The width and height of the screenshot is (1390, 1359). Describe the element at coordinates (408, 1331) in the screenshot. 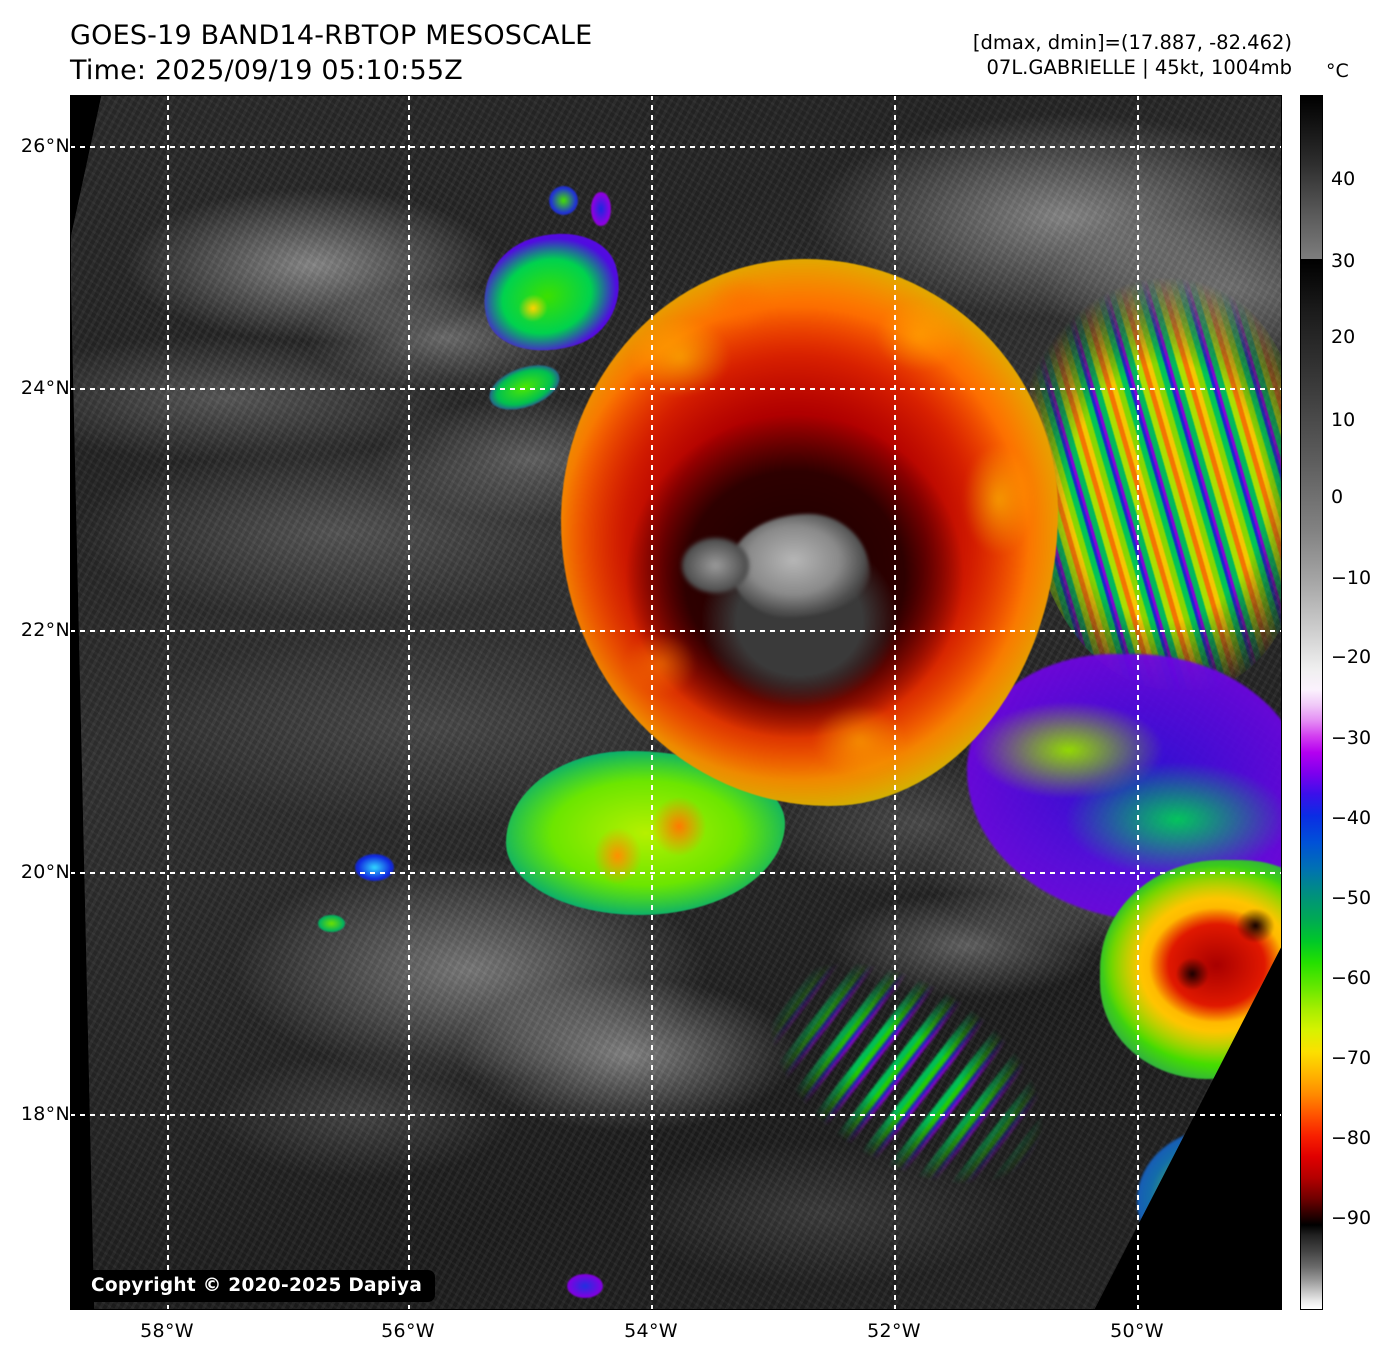

I see `lon-label-56w: 56°W` at that location.